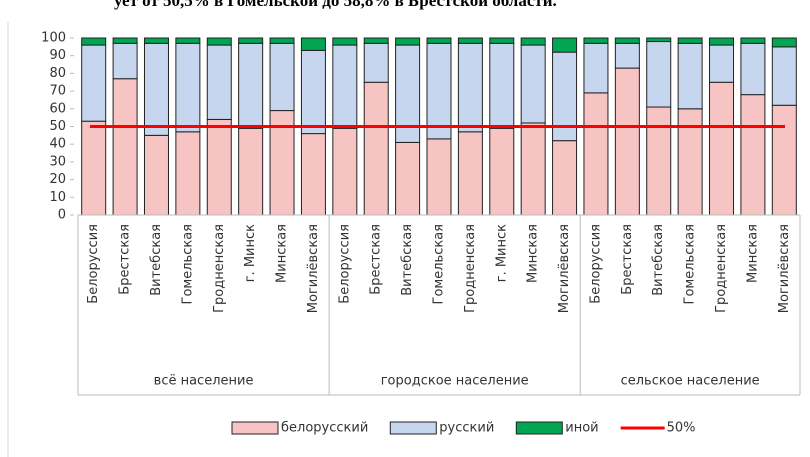  What do you see at coordinates (564, 268) in the screenshot?
I see `x-tick-label: Могилёвская` at bounding box center [564, 268].